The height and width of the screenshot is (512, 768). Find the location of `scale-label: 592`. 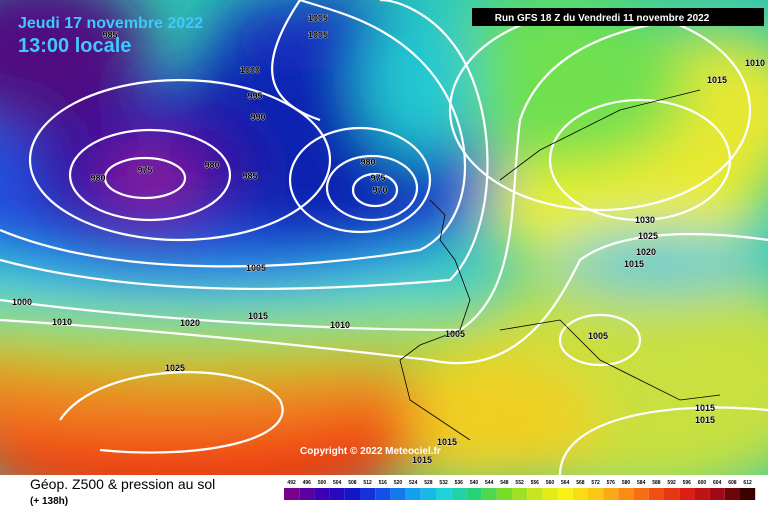

scale-label: 592 is located at coordinates (671, 483).